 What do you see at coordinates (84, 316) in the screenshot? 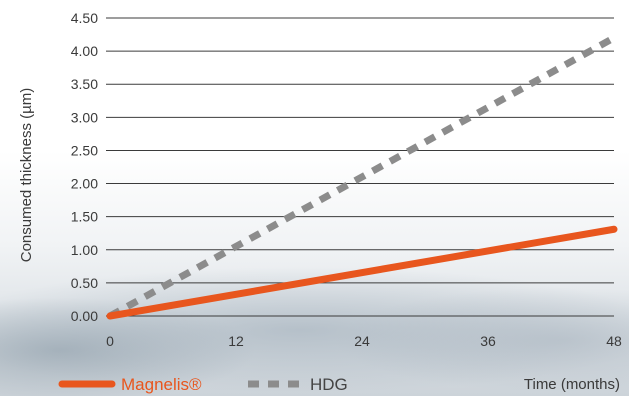
I see `y-tick-label: 0.00` at bounding box center [84, 316].